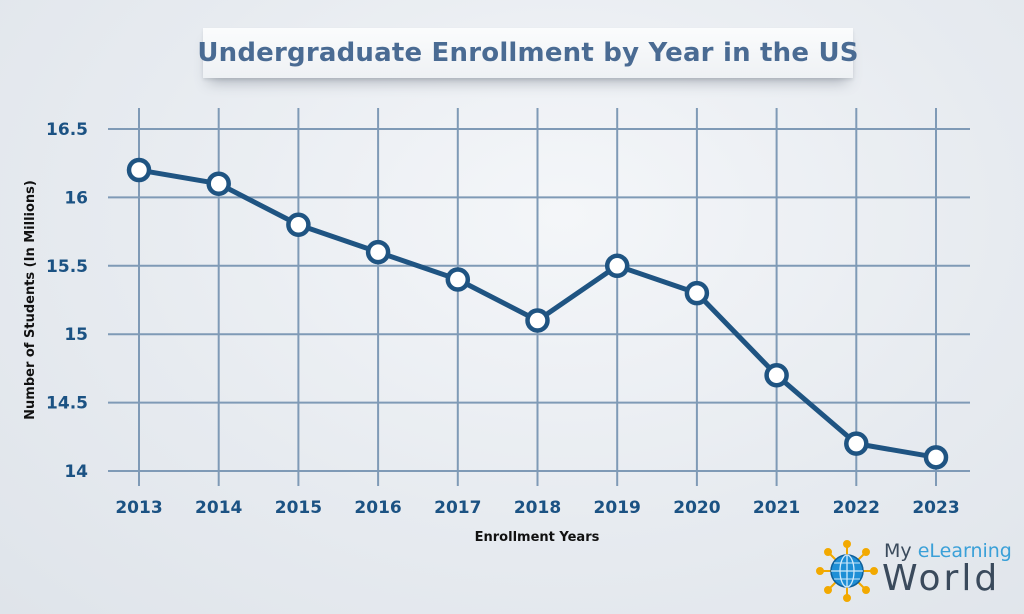  What do you see at coordinates (30, 300) in the screenshot?
I see `y-axis-label: Number of Students (In Millions)` at bounding box center [30, 300].